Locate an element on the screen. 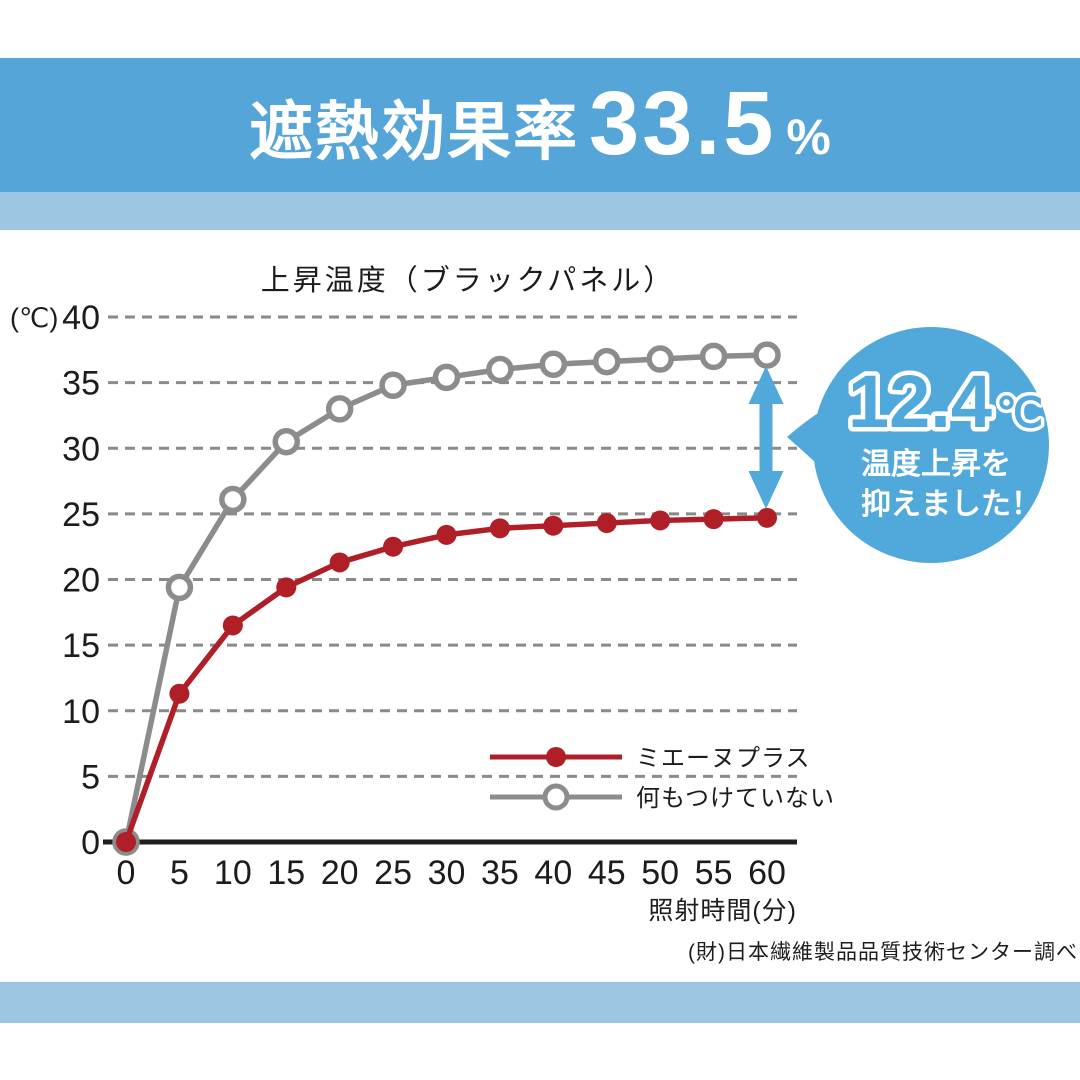  legend-marker-filled is located at coordinates (556, 757).